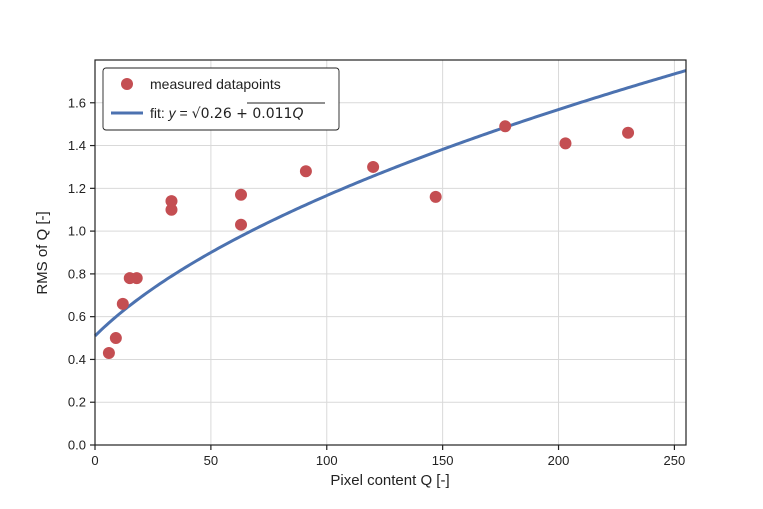  I want to click on x-tick-label: 150, so click(443, 460).